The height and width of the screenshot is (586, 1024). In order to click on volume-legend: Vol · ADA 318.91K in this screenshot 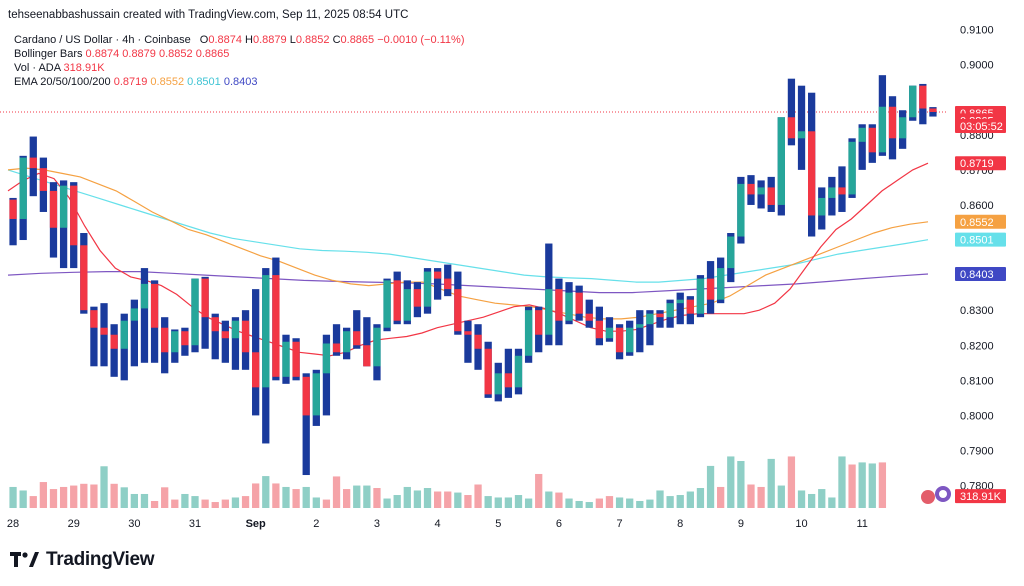, I will do `click(59, 68)`.